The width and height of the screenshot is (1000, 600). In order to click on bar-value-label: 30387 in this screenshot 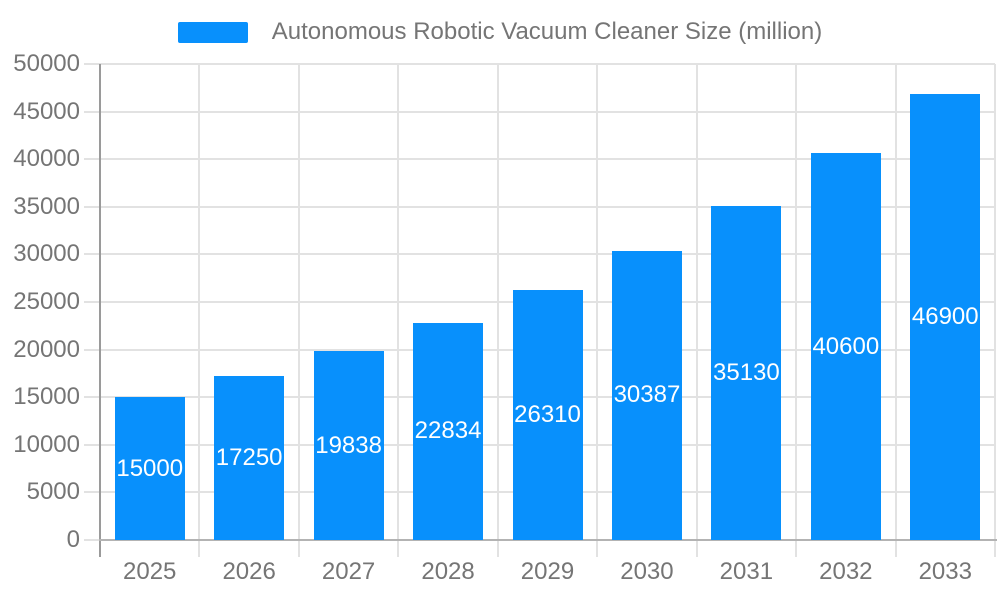, I will do `click(647, 395)`.